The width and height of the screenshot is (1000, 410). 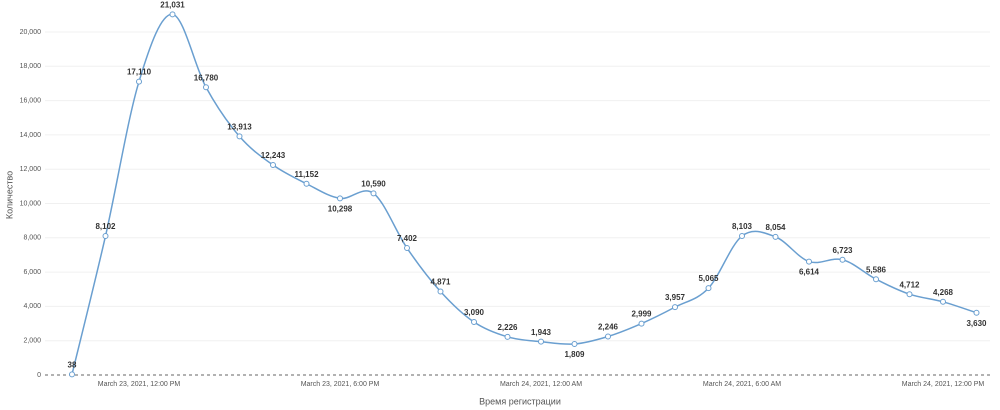 What do you see at coordinates (407, 238) in the screenshot?
I see `data-label: 7,402` at bounding box center [407, 238].